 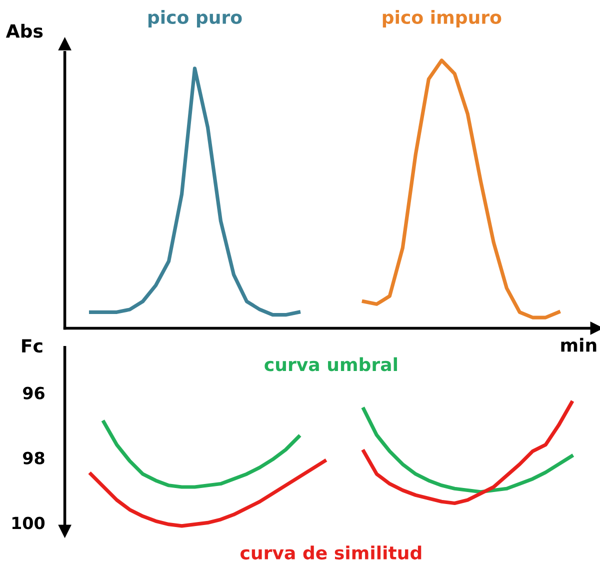 I want to click on y-axis-title: Fc, so click(x=32, y=346).